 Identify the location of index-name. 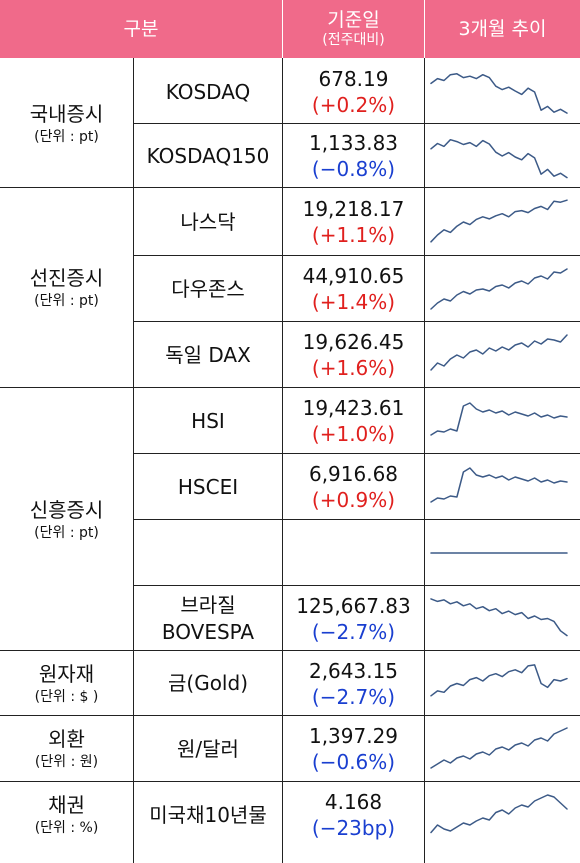
(208, 553).